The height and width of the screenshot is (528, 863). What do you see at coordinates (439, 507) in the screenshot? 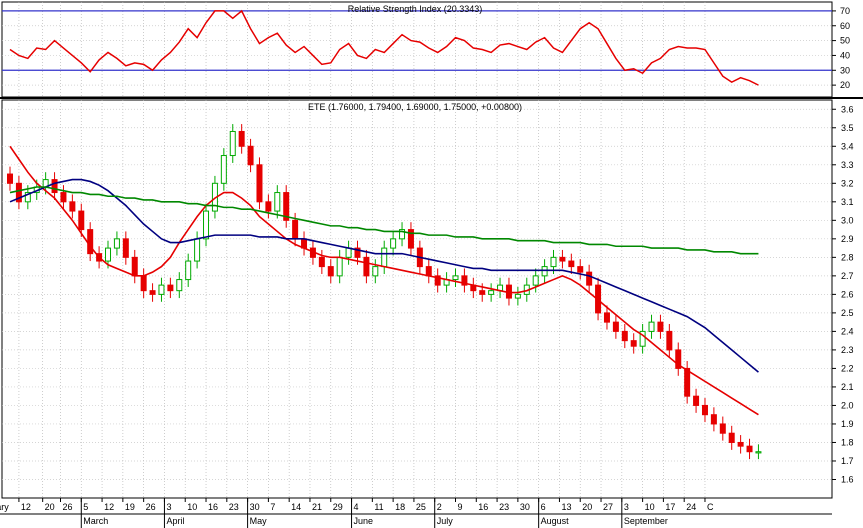
I see `x-tick-label: 2` at bounding box center [439, 507].